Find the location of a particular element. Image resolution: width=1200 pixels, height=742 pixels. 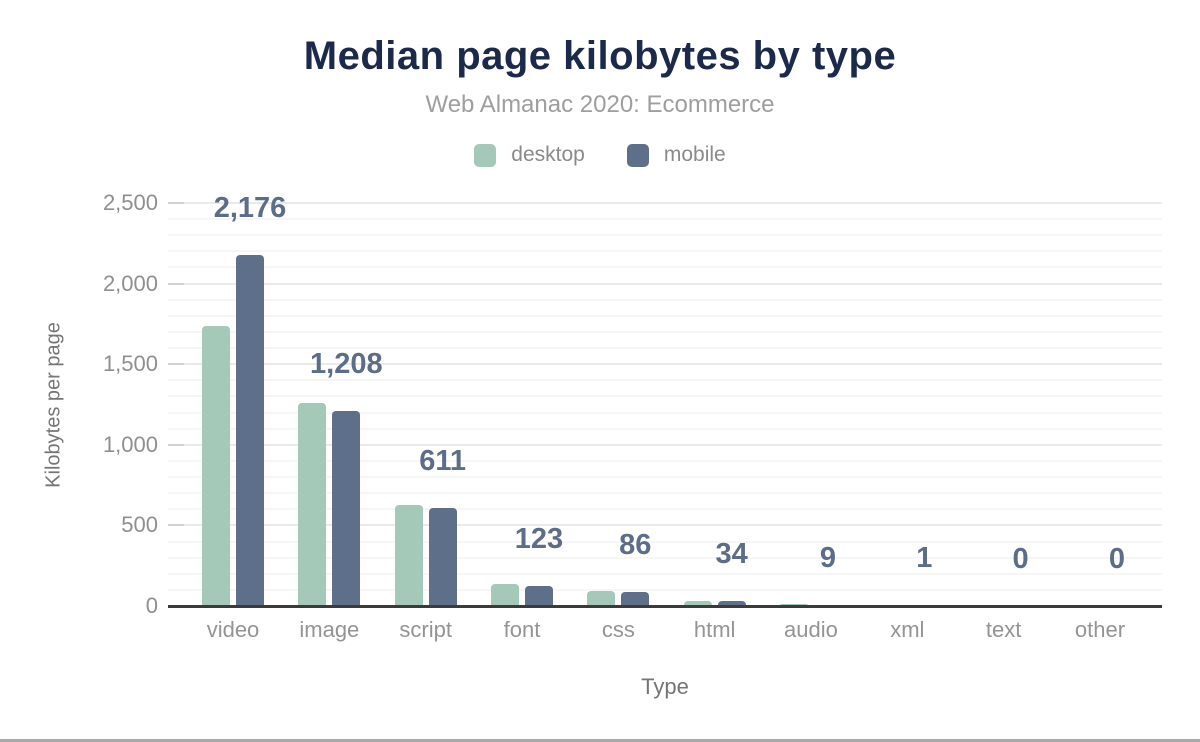

data-label-html: 34 is located at coordinates (731, 553).